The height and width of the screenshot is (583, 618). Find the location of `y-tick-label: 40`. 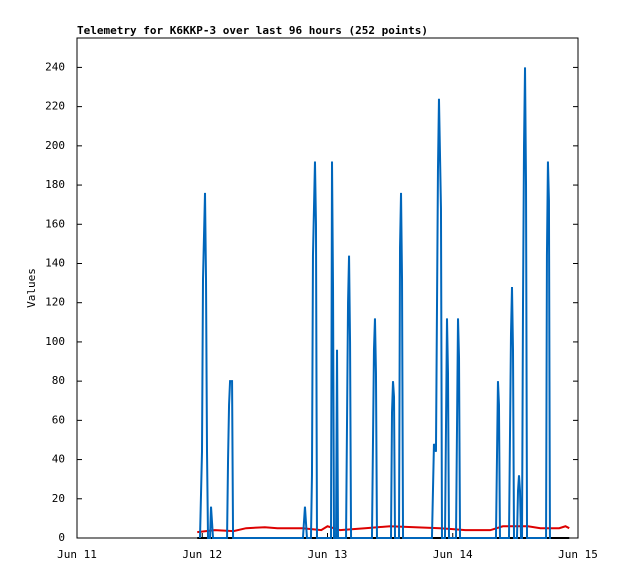

y-tick-label: 40 is located at coordinates (58, 459).